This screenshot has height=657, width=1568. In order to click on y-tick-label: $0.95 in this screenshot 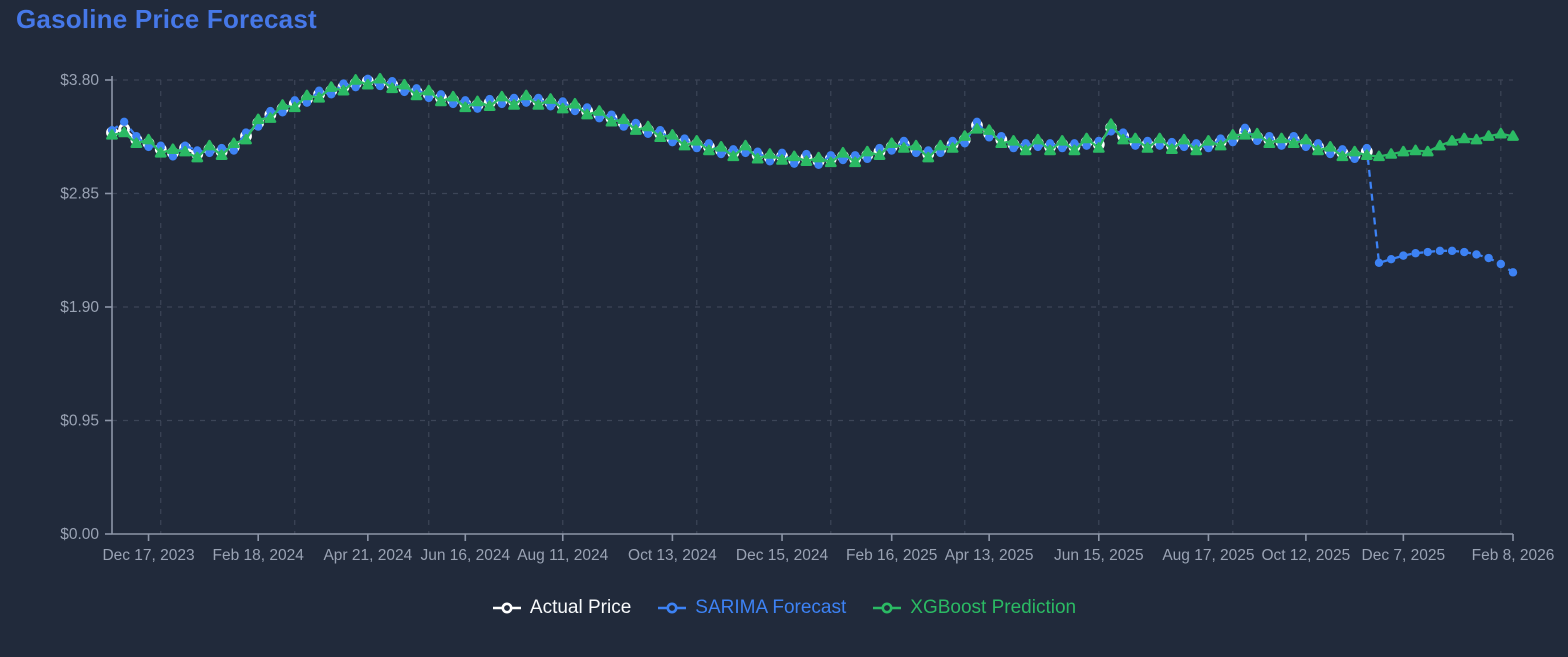, I will do `click(79, 421)`.